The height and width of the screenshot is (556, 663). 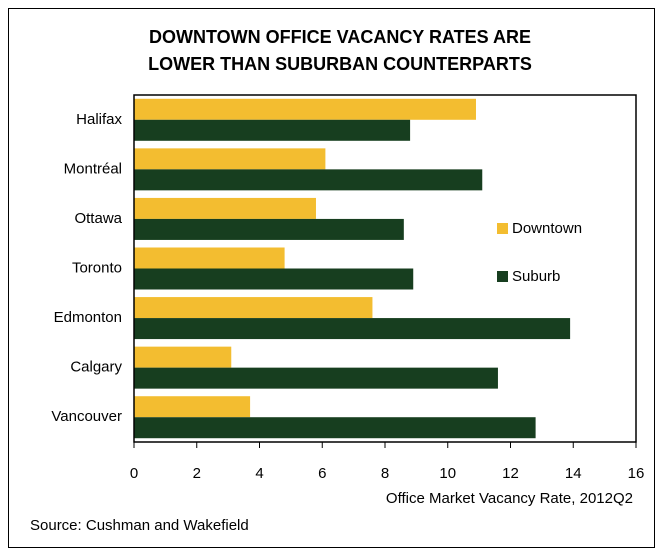 What do you see at coordinates (197, 473) in the screenshot?
I see `x-tick-label: 2` at bounding box center [197, 473].